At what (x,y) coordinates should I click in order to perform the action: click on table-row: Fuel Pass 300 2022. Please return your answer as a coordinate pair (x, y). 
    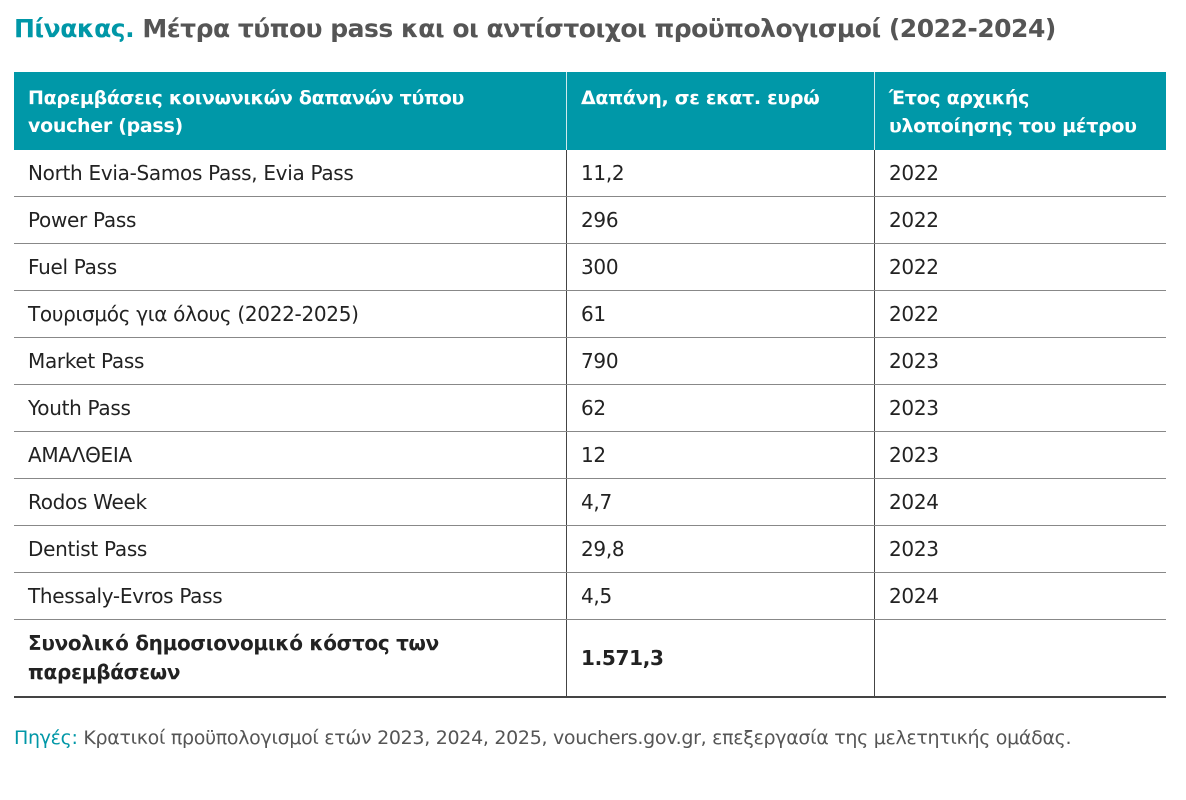
    Looking at the image, I should click on (590, 267).